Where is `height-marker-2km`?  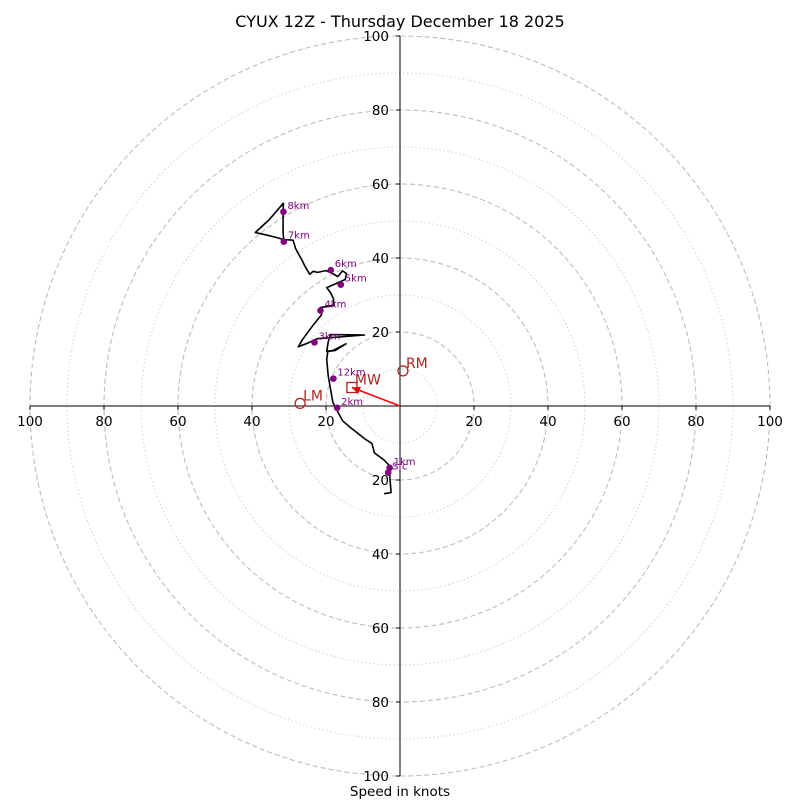 height-marker-2km is located at coordinates (337, 408).